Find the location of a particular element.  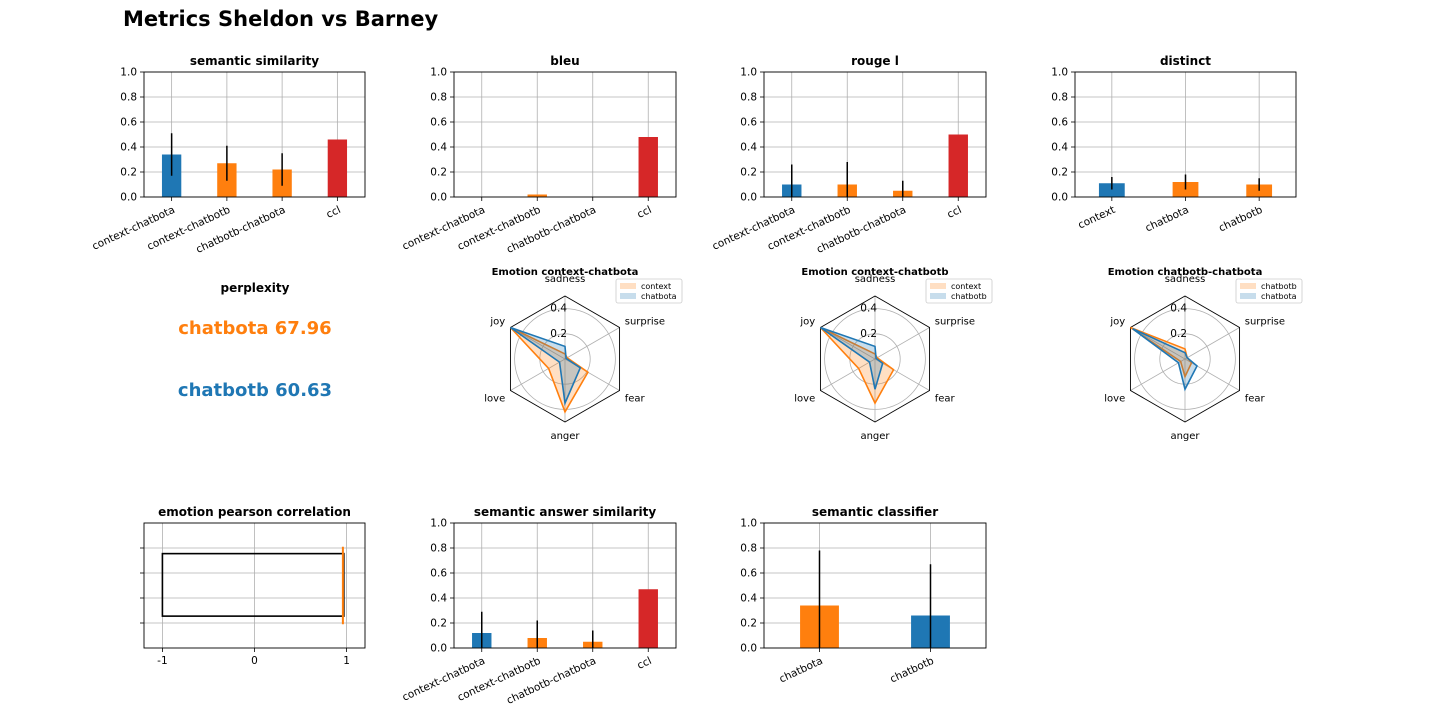

radar-rtick-label: 0.2 is located at coordinates (558, 334).